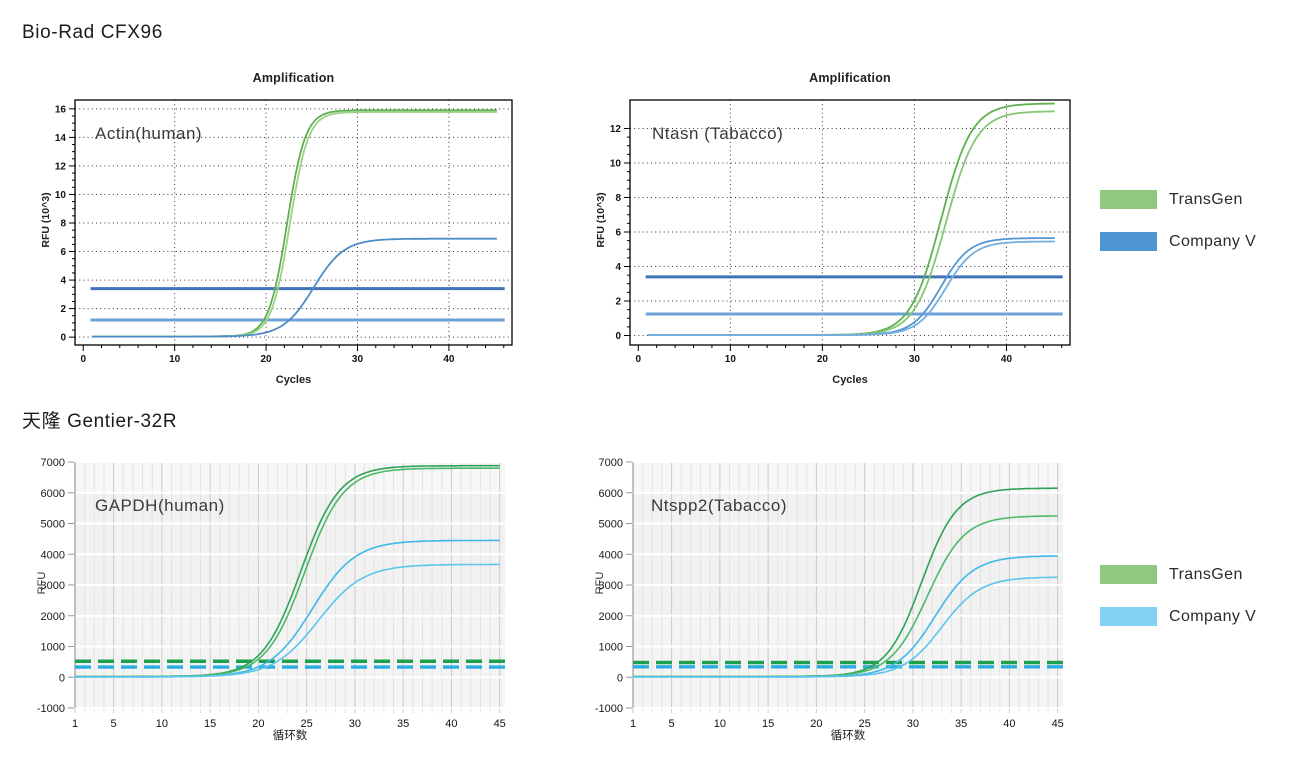 Image resolution: width=1307 pixels, height=771 pixels. What do you see at coordinates (61, 109) in the screenshot?
I see `svg-text: 16` at bounding box center [61, 109].